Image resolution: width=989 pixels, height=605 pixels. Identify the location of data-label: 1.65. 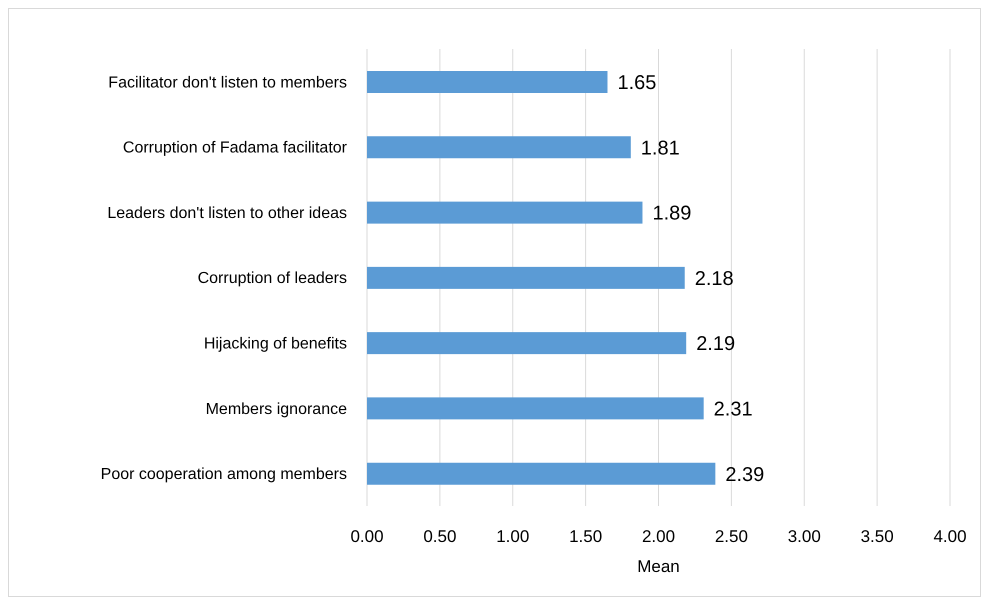
(636, 83).